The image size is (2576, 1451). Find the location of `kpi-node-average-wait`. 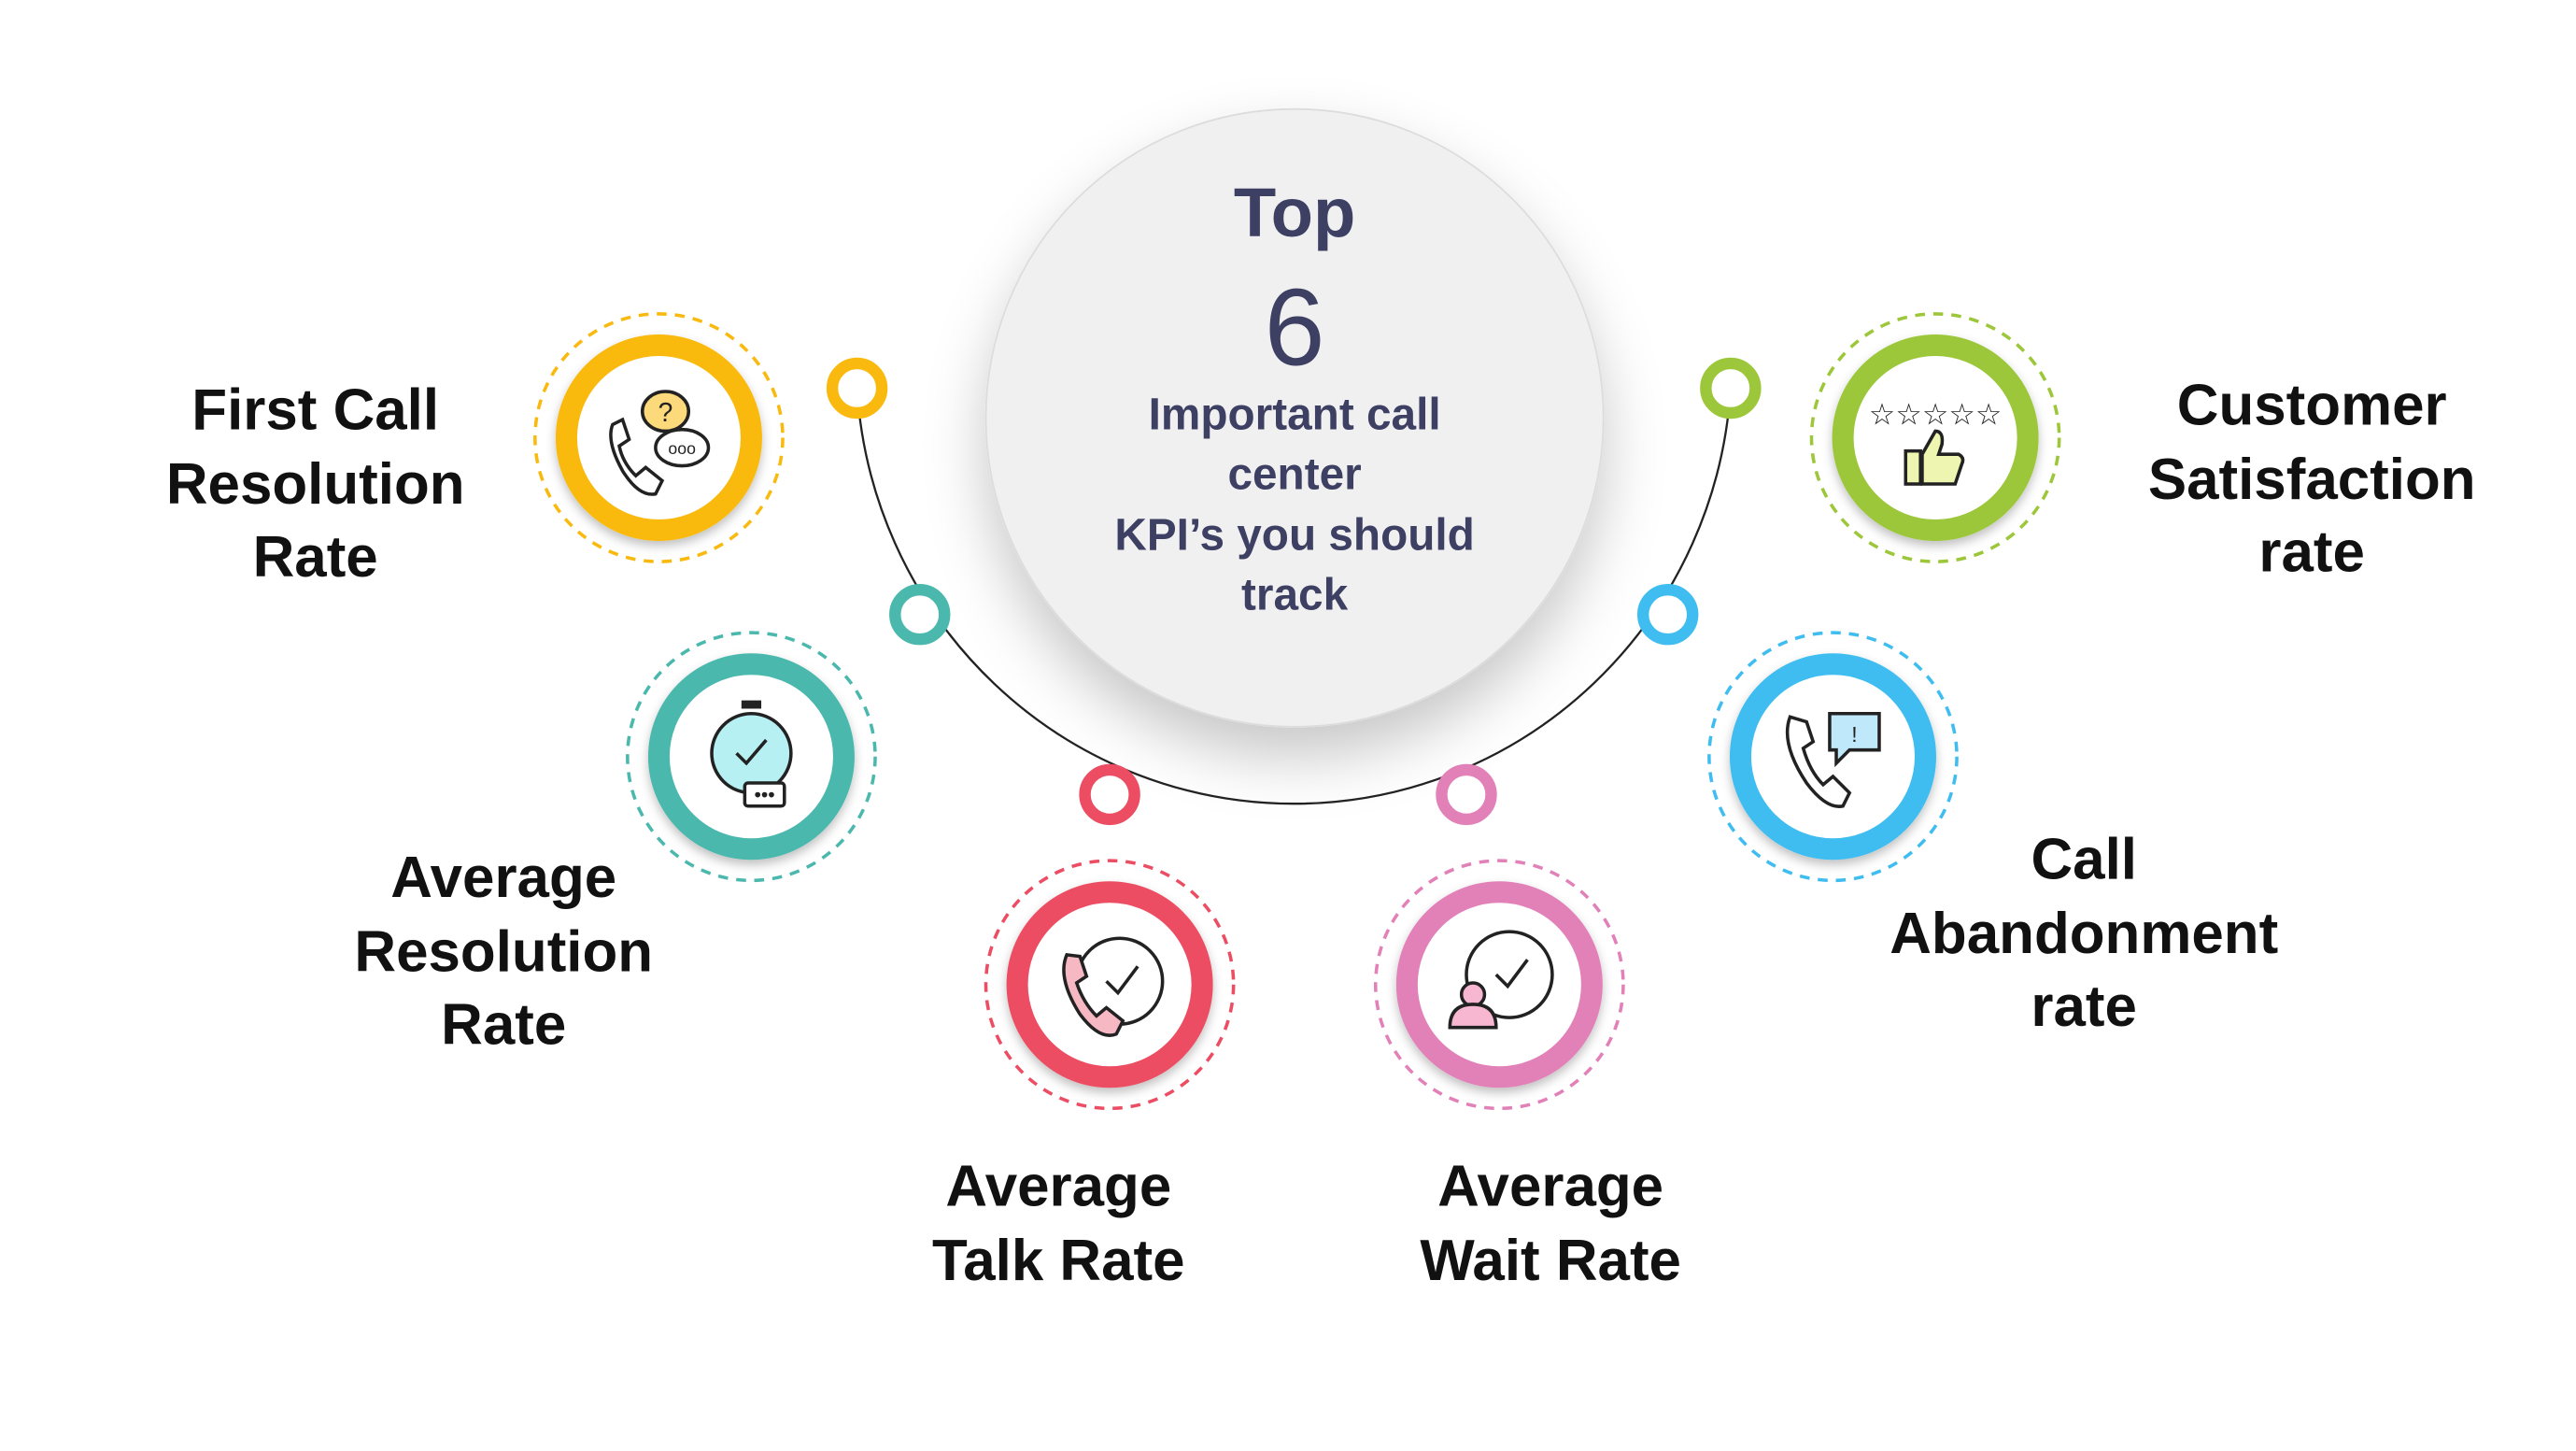

kpi-node-average-wait is located at coordinates (1499, 985).